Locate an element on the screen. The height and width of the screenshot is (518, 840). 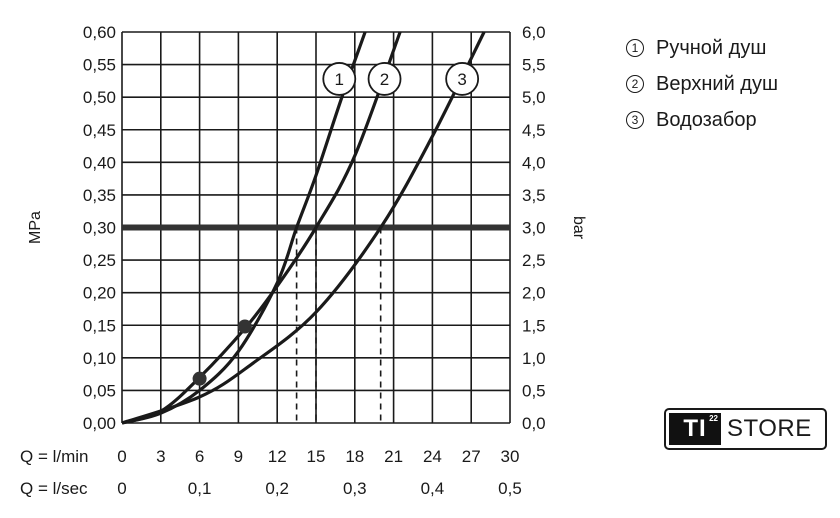
legend-marker: 1 is located at coordinates (635, 48).